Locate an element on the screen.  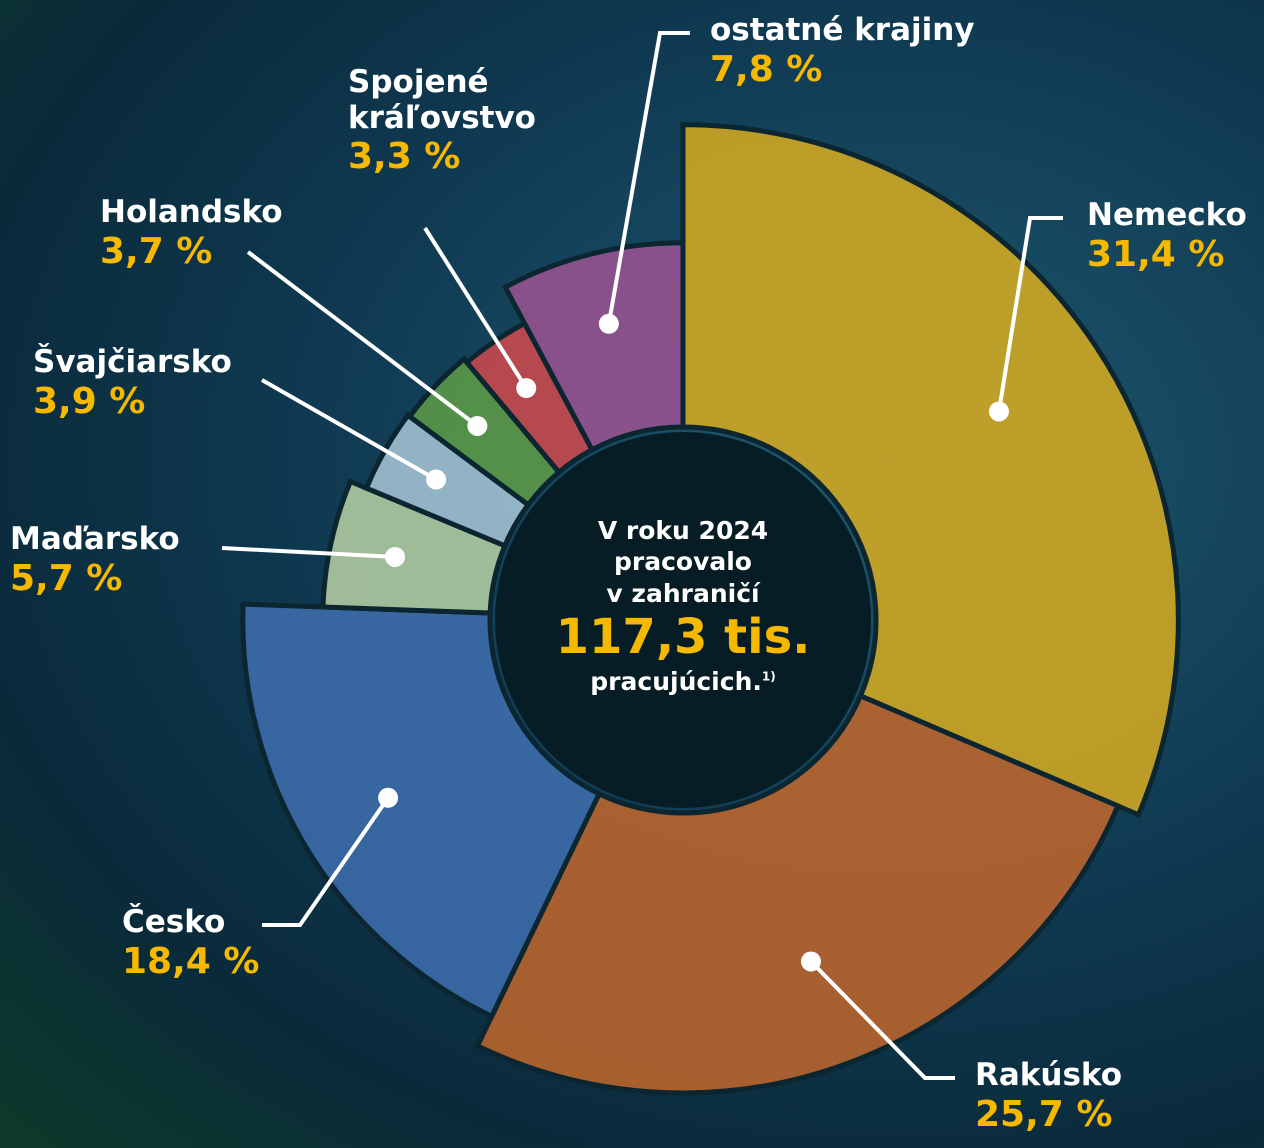
segment-label: Rakúsko 25,7 % is located at coordinates (1075, 1096).